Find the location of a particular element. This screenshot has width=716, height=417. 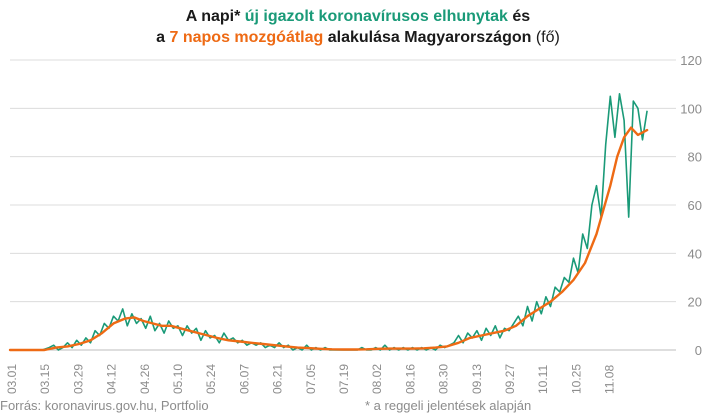

y-tick-label: 20 is located at coordinates (695, 302).